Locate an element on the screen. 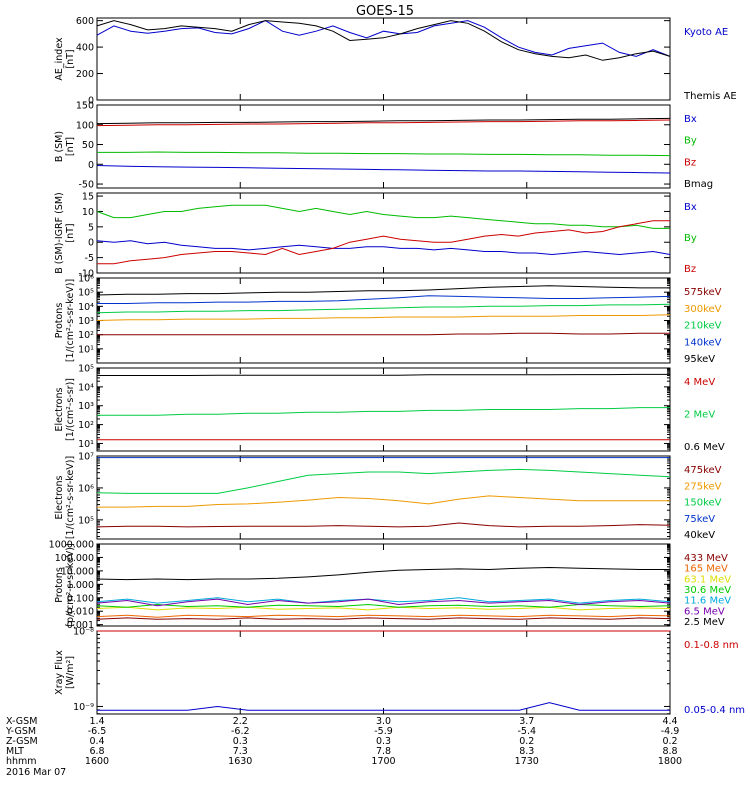  legend-entry: 95keV is located at coordinates (699, 359).